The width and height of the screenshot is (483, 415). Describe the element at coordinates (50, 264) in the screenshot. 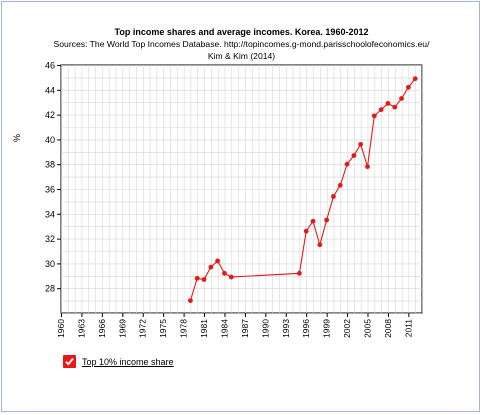

I see `y-tick-label: 30` at that location.